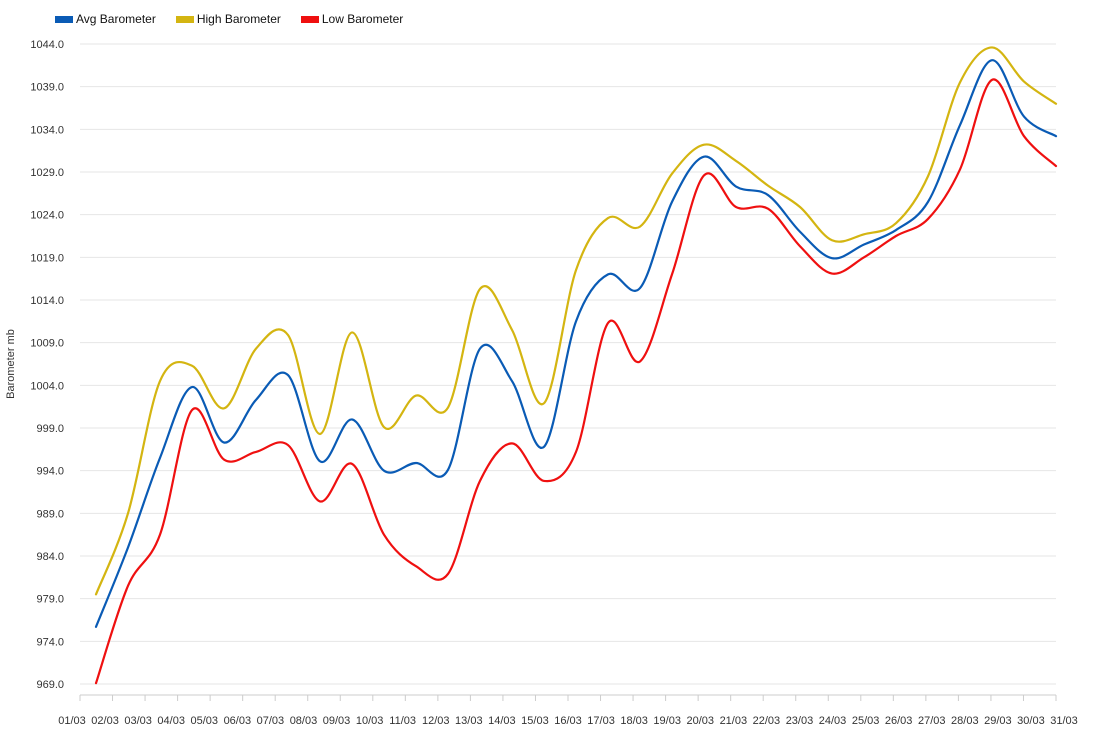 The image size is (1106, 730). I want to click on x-tick-label: 09/03, so click(337, 721).